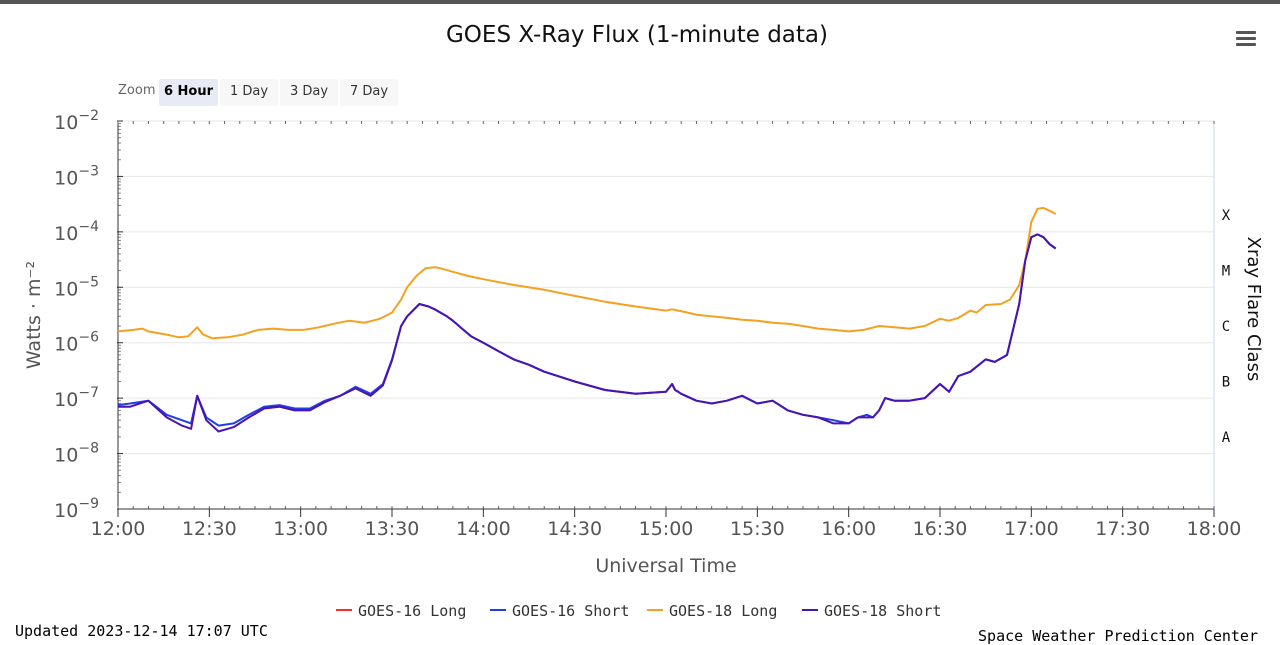 The image size is (1280, 645). Describe the element at coordinates (300, 529) in the screenshot. I see `x-tick-label: 13:00` at that location.